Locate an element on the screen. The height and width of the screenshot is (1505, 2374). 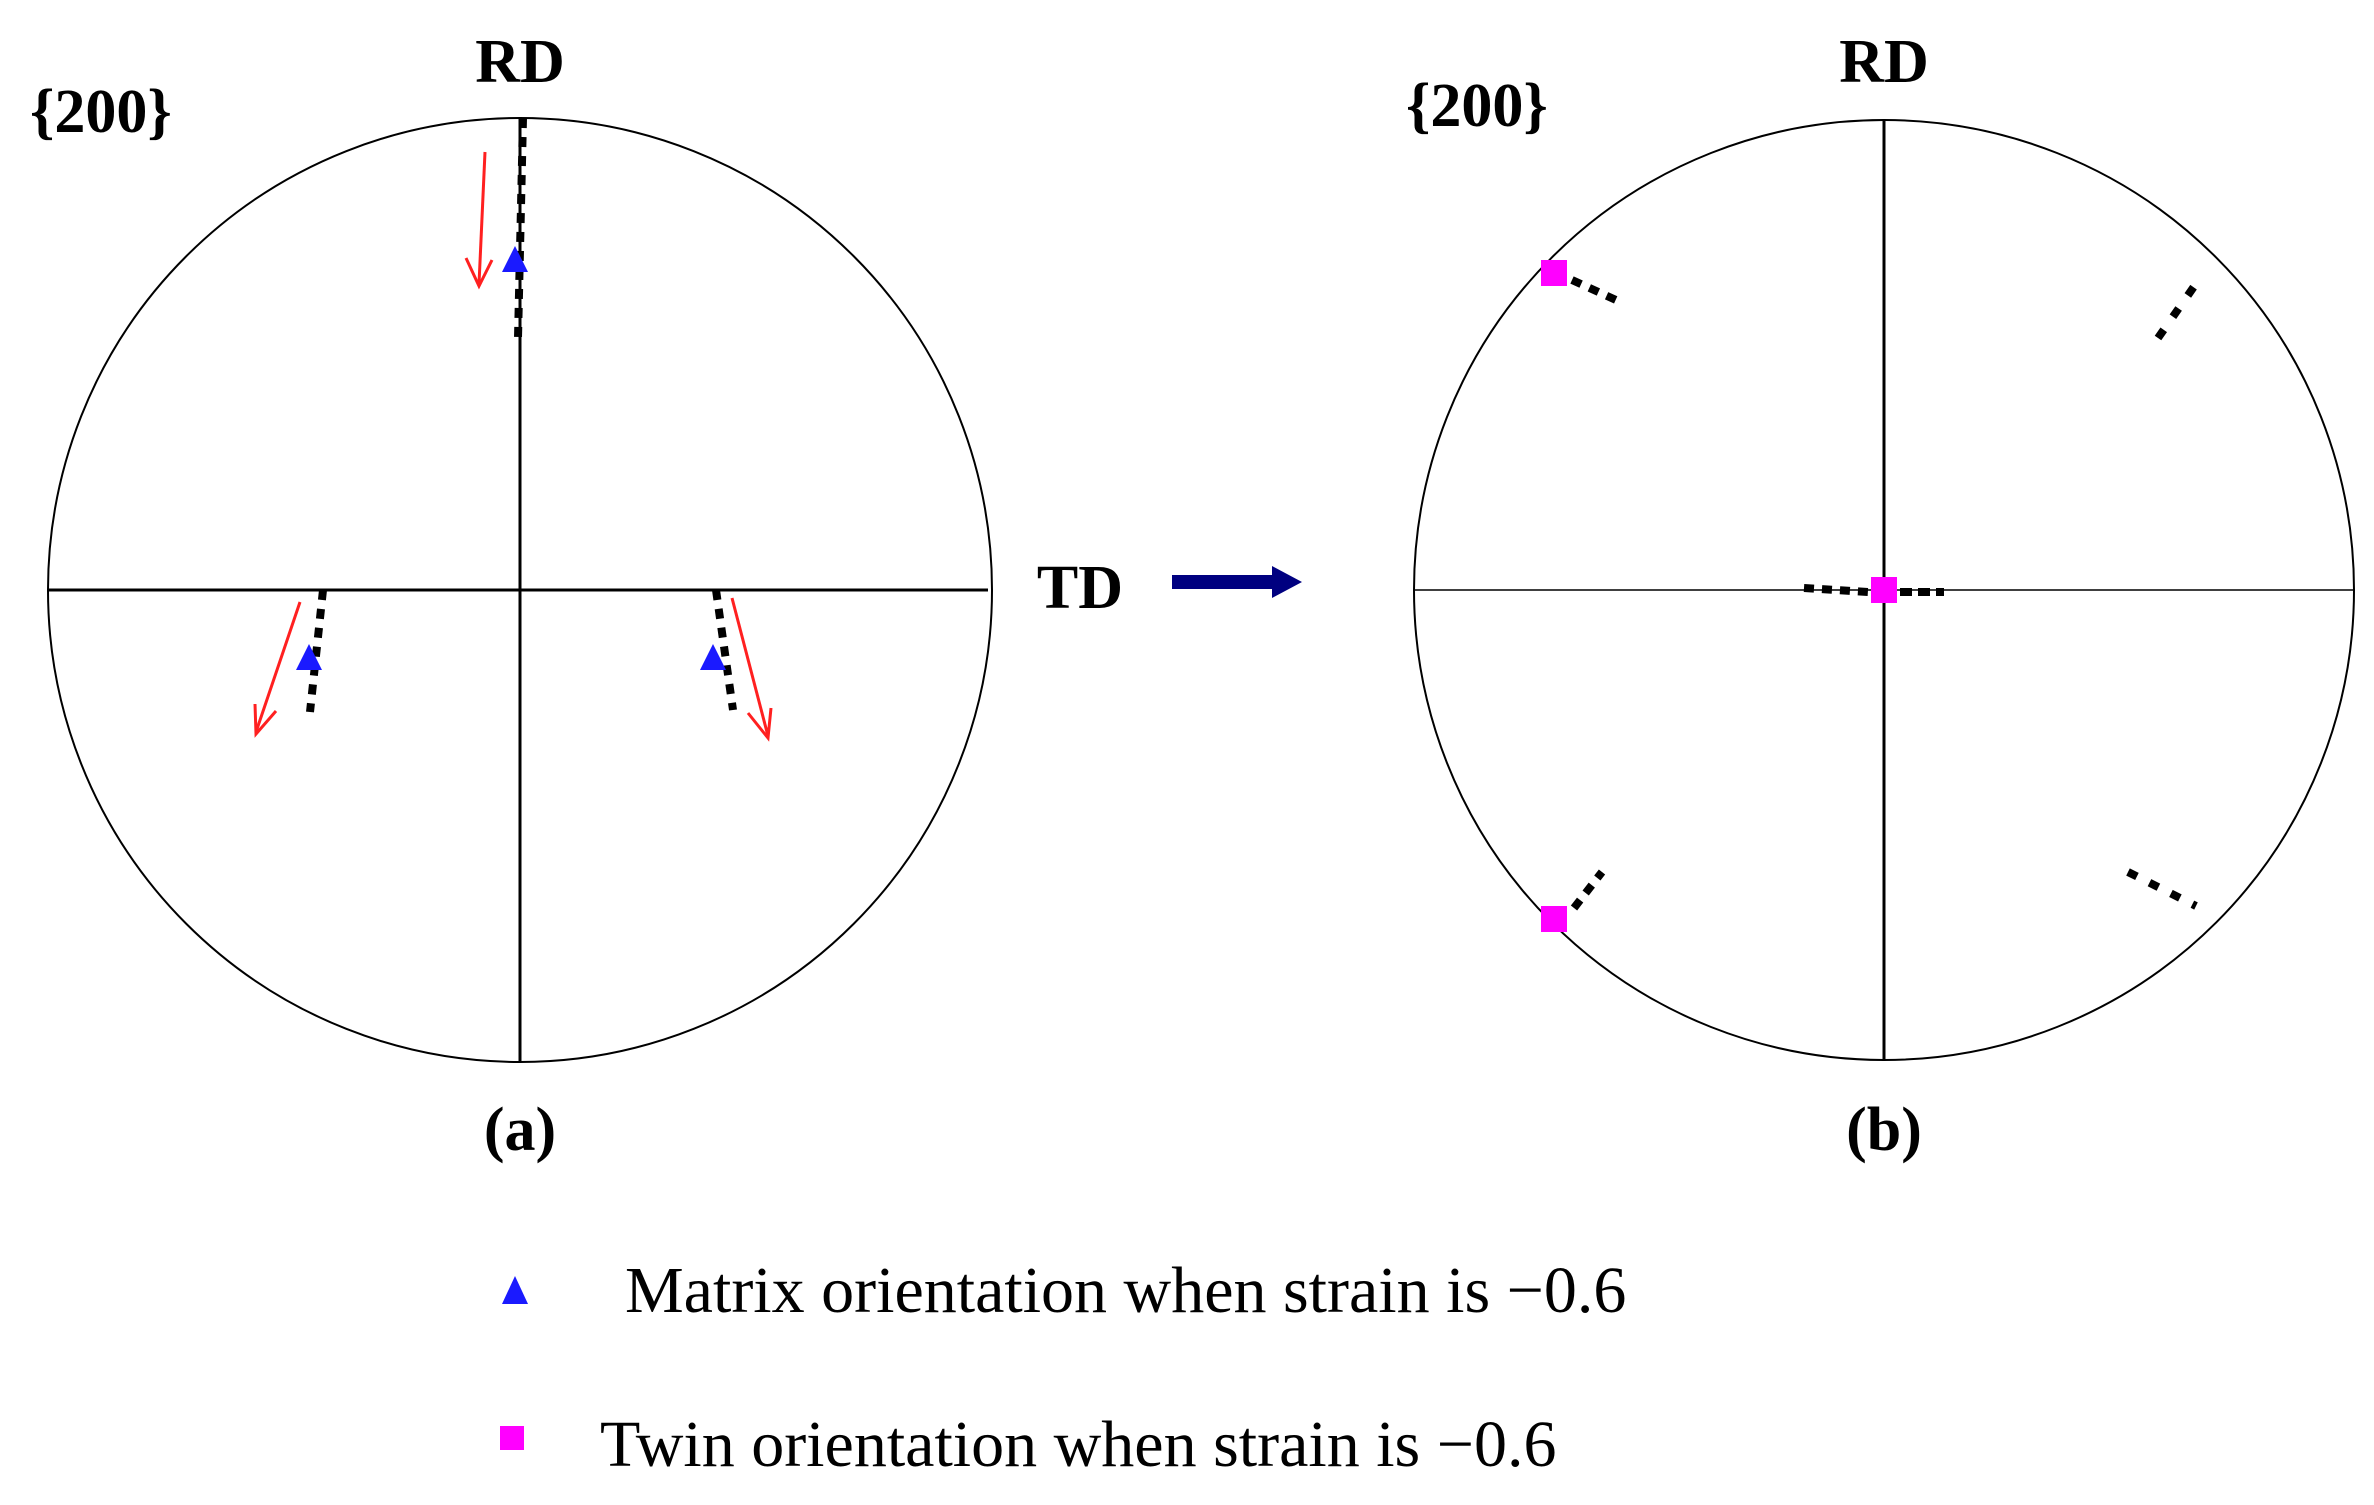
legend-twin-marker is located at coordinates (512, 1438).